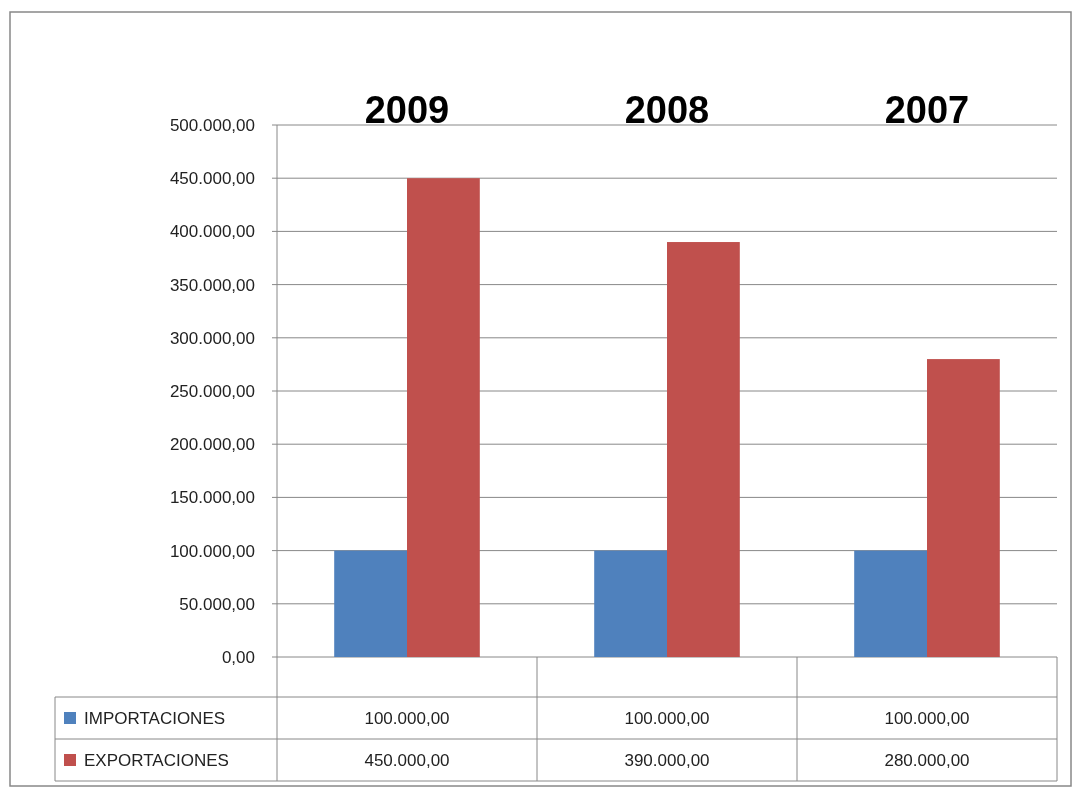  What do you see at coordinates (667, 760) in the screenshot?
I see `data-label: 390.000,00` at bounding box center [667, 760].